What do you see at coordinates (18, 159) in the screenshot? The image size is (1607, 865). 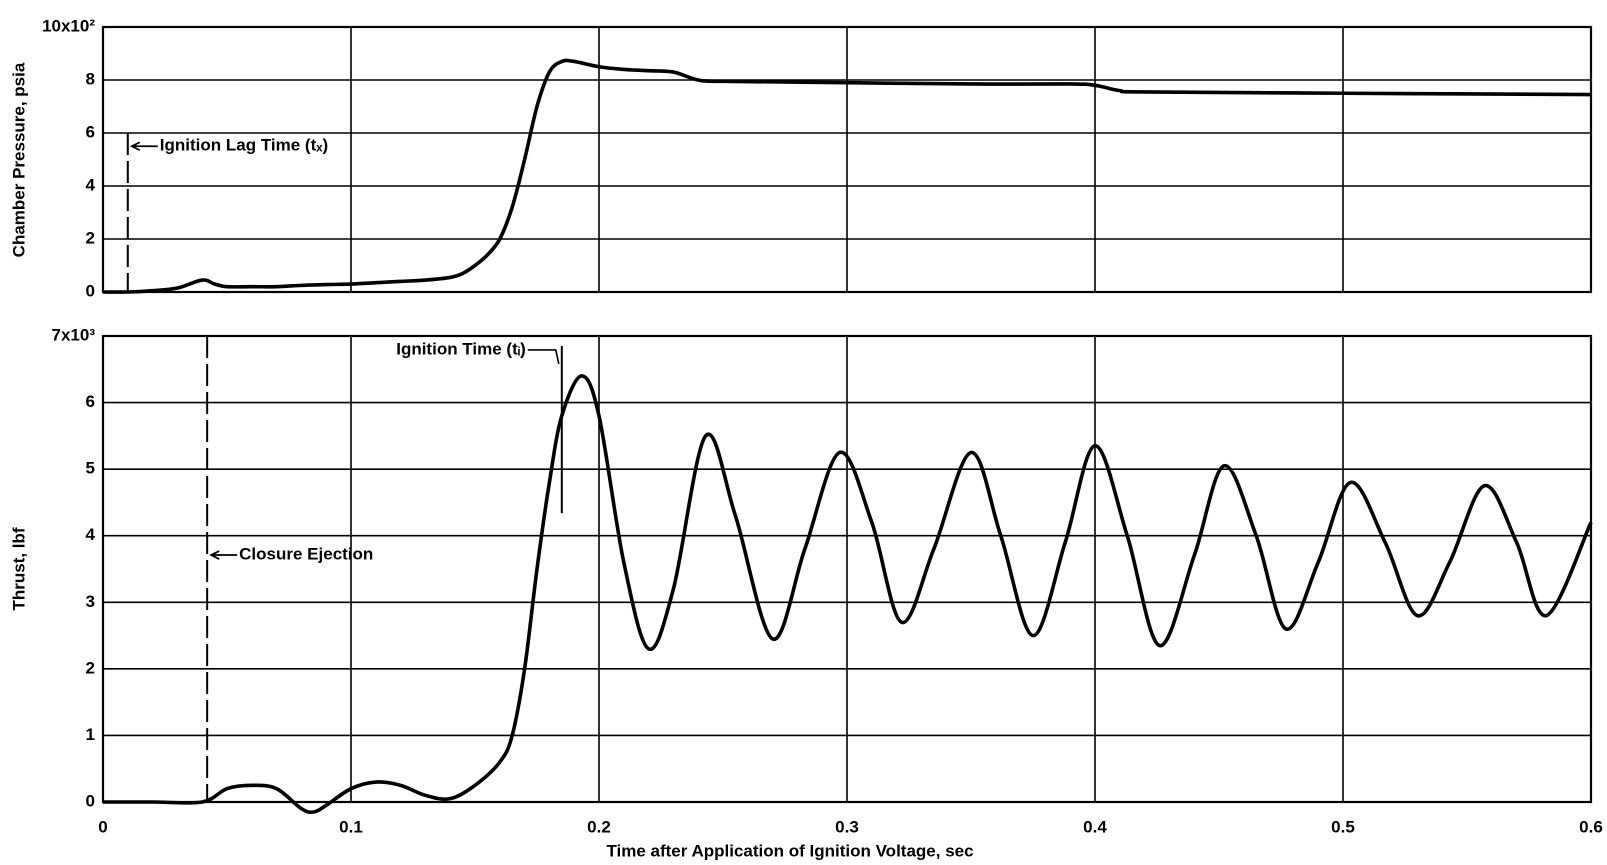 I see `y-axis-label: Chamber Pressure, psia` at bounding box center [18, 159].